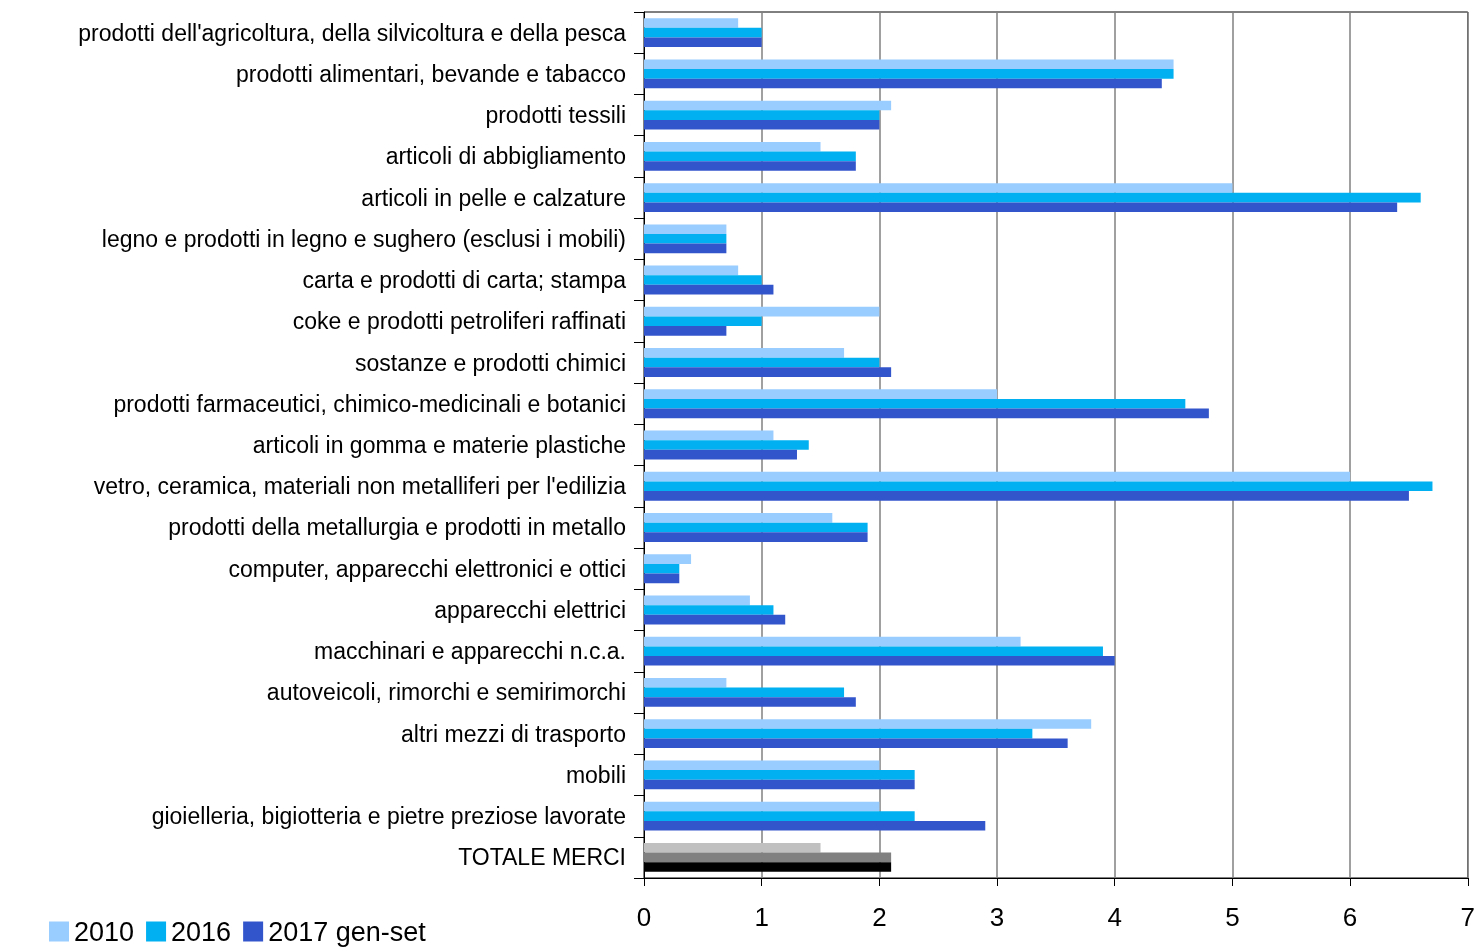 The height and width of the screenshot is (950, 1478). Describe the element at coordinates (201, 931) in the screenshot. I see `legend-label: 2016` at that location.